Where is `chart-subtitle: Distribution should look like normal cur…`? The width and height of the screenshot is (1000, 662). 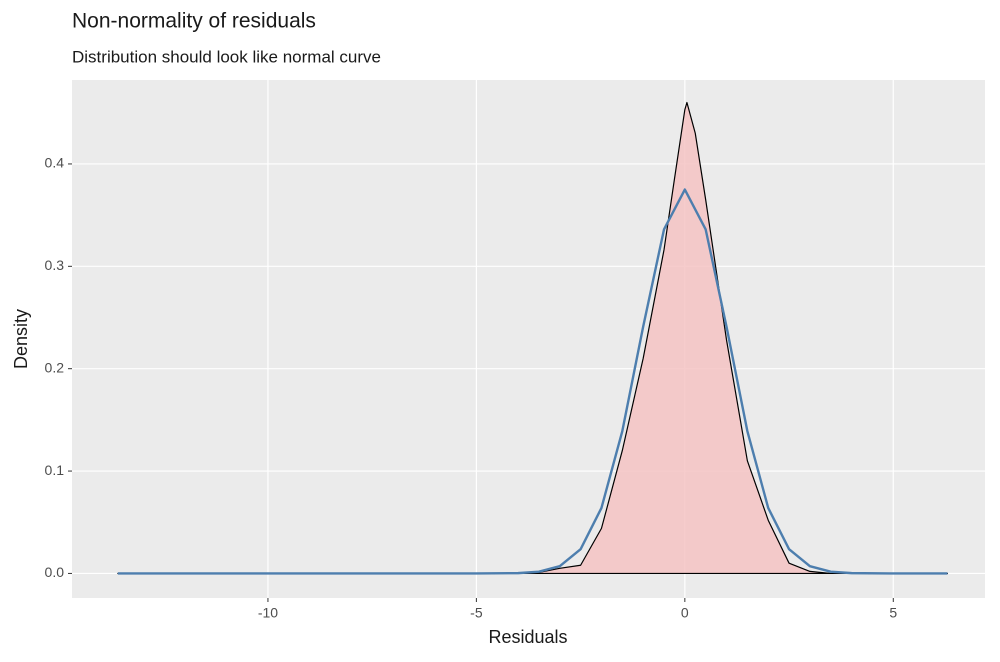
chart-subtitle: Distribution should look like normal cur… is located at coordinates (226, 56).